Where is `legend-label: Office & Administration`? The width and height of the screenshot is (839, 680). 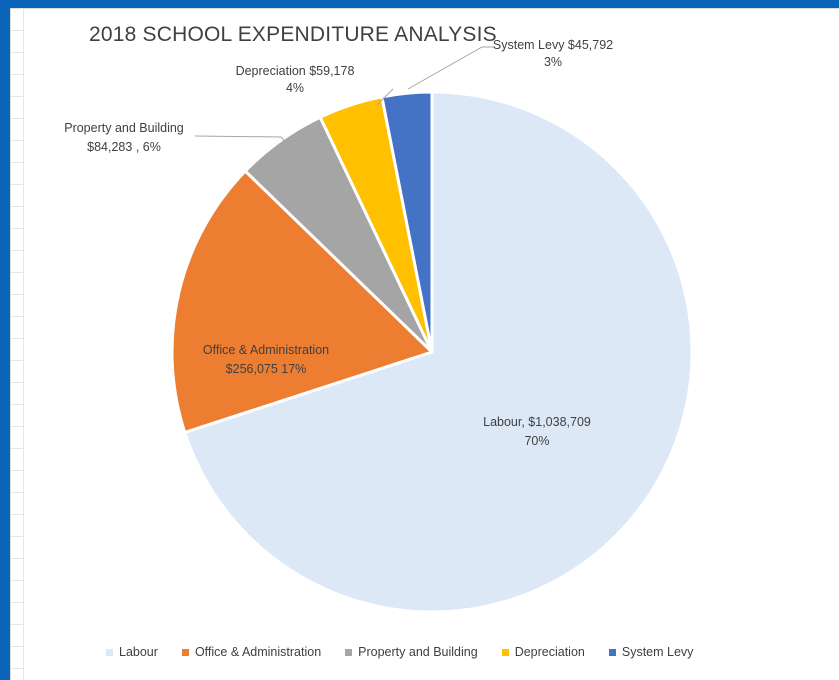 legend-label: Office & Administration is located at coordinates (258, 652).